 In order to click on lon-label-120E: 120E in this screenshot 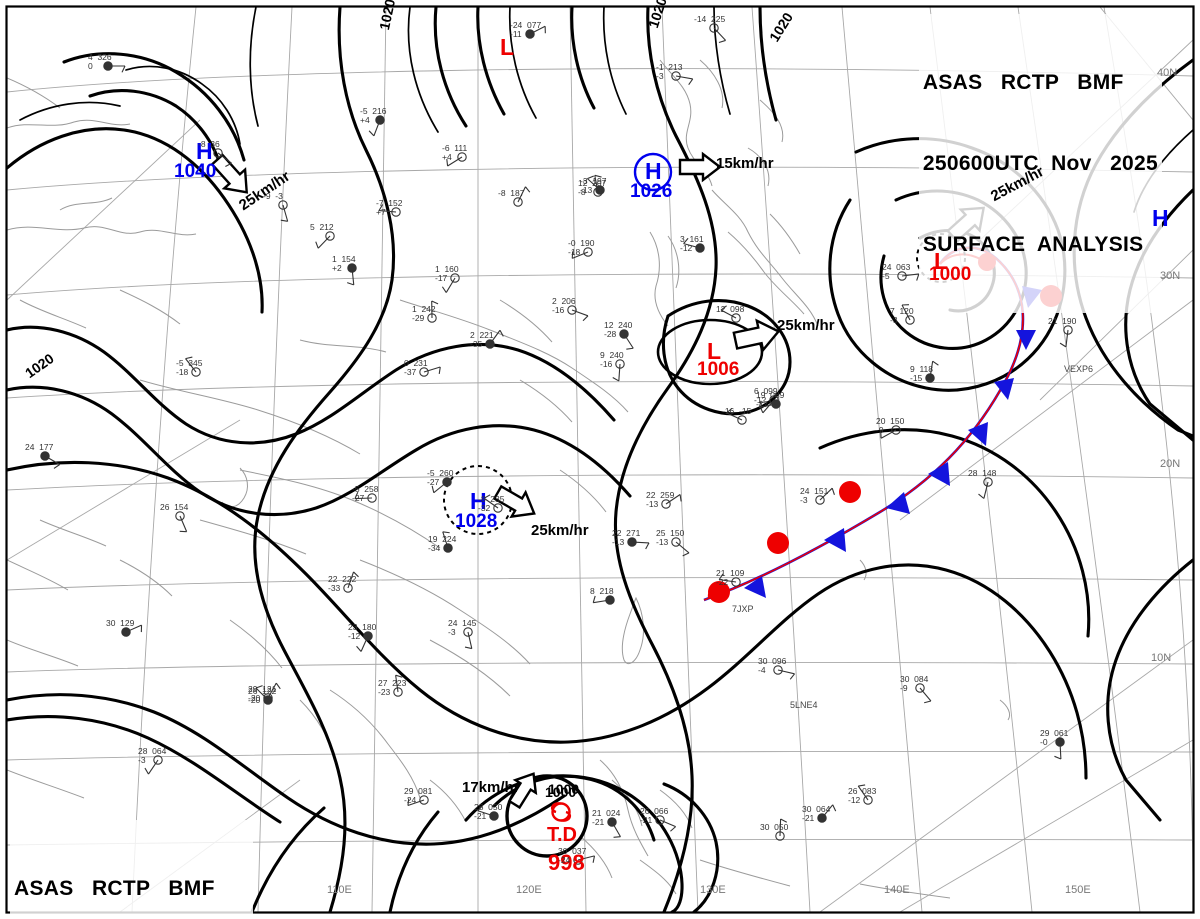, I will do `click(529, 890)`.